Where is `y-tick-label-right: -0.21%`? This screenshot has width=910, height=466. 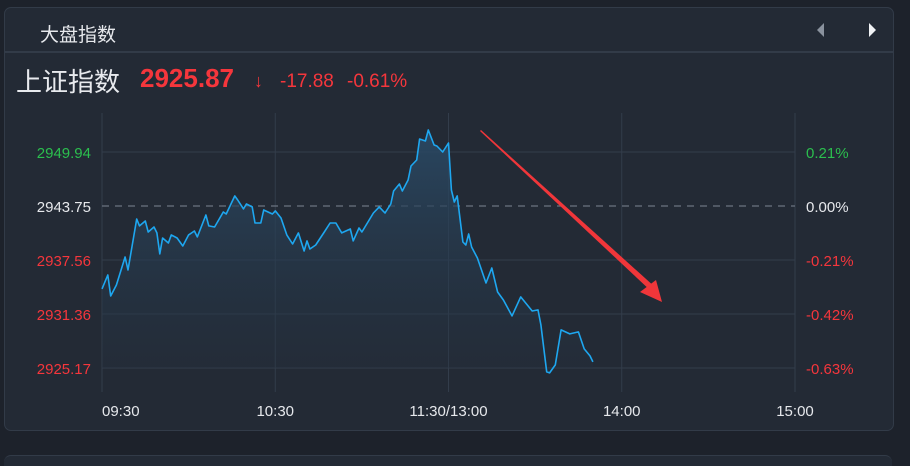
y-tick-label-right: -0.21% is located at coordinates (830, 261).